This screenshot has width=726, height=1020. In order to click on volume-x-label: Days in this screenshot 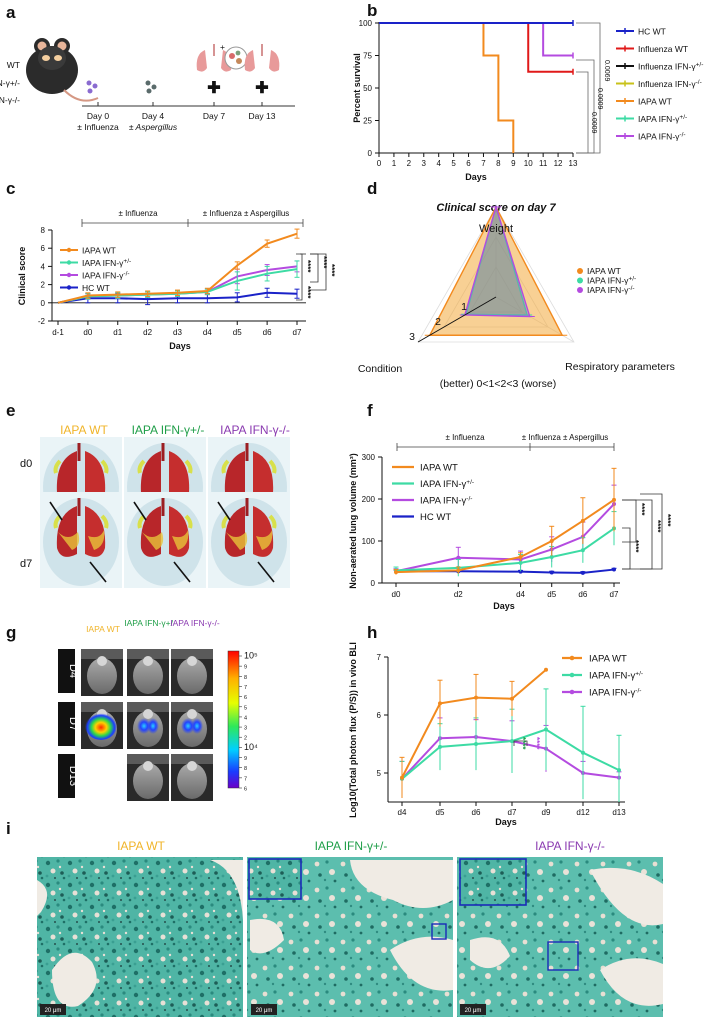, I will do `click(504, 606)`.